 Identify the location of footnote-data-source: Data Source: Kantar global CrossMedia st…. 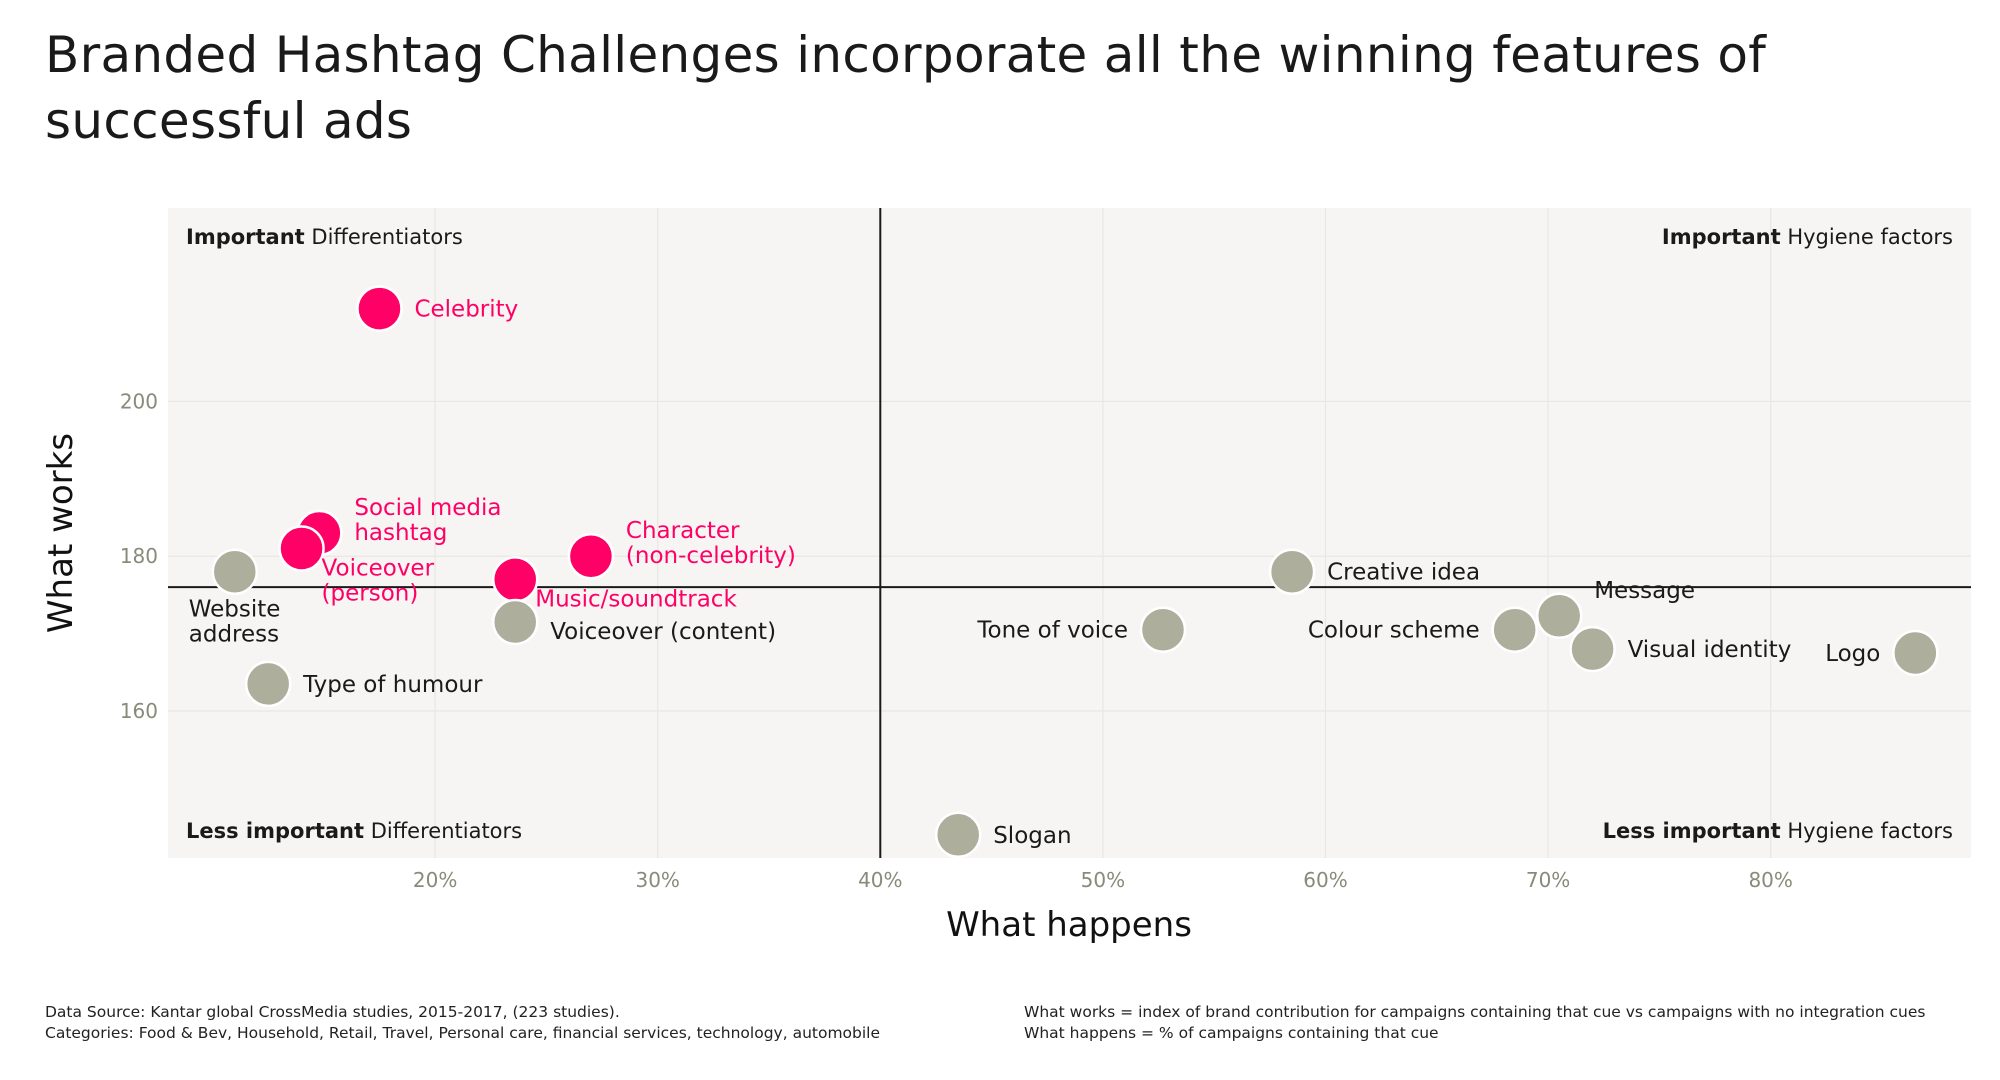
(332, 1012).